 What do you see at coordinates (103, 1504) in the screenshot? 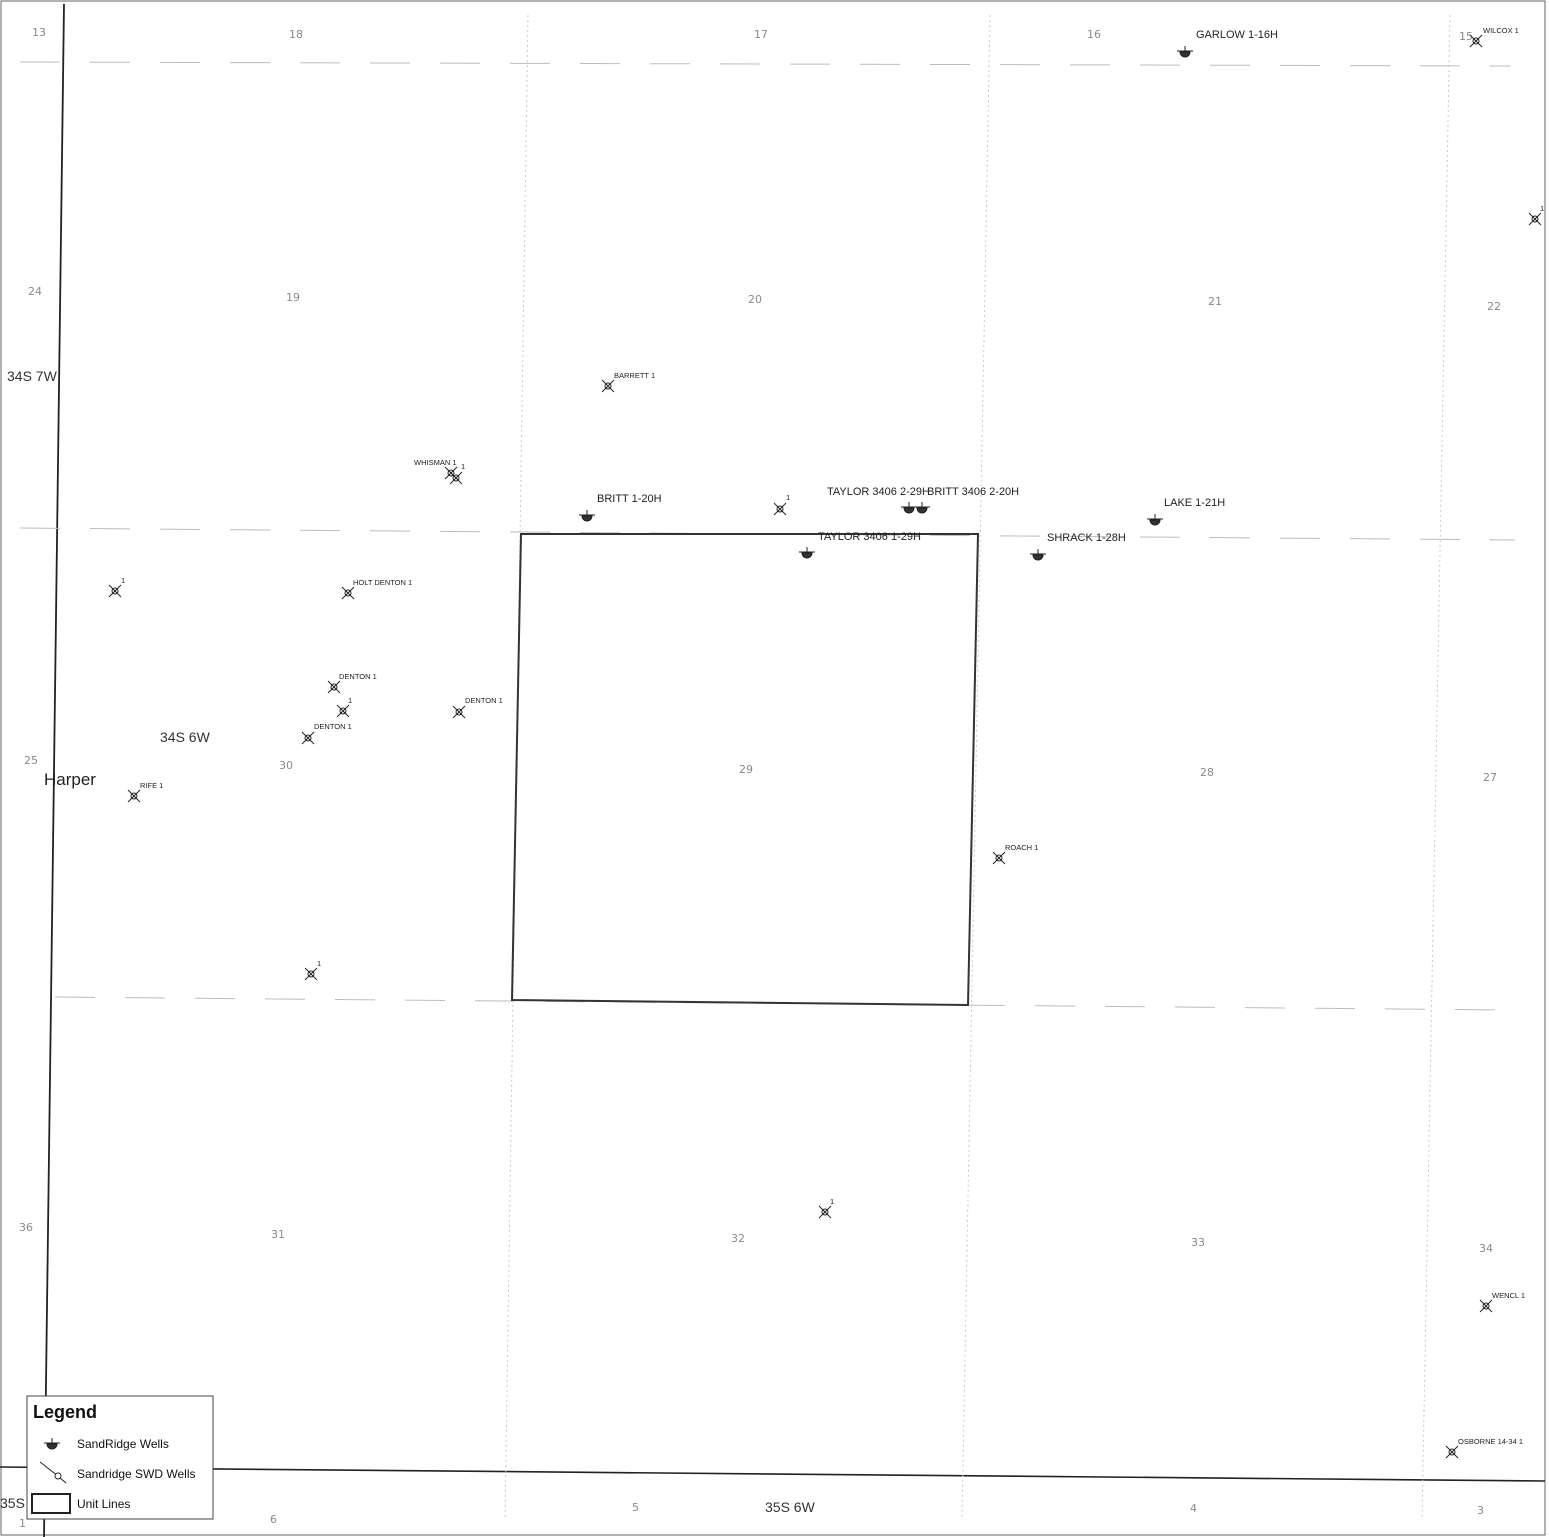
I see `legend-unit-lines: Unit Lines` at bounding box center [103, 1504].